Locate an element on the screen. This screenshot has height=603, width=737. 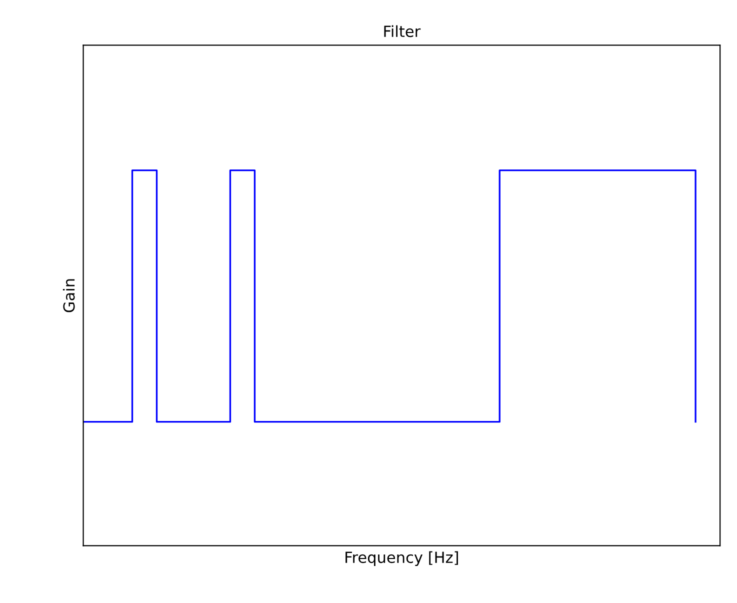
x-axis-title: Frequency [Hz] is located at coordinates (402, 558).